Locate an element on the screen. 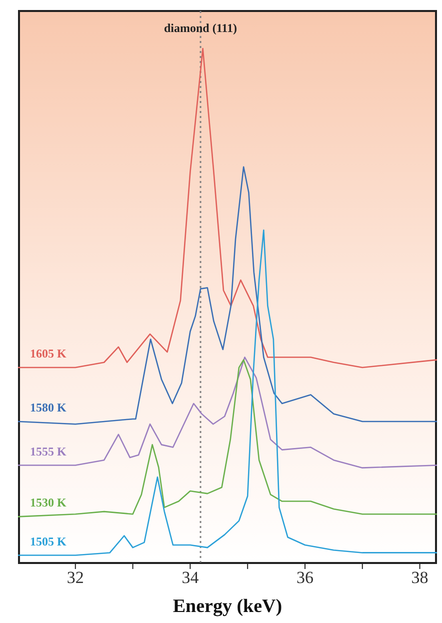  x-tick-label: 36 is located at coordinates (305, 578).